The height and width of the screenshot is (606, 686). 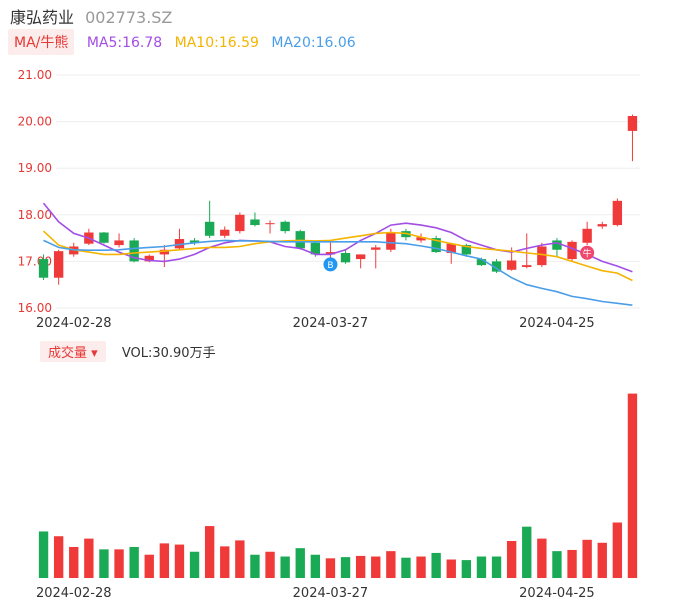 I want to click on signal-markers: B牛, so click(x=459, y=258).